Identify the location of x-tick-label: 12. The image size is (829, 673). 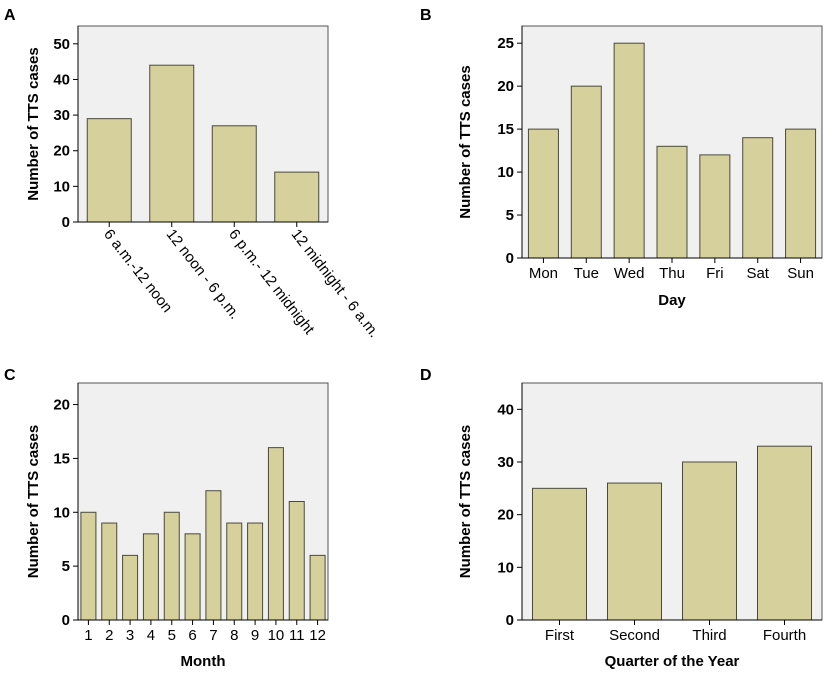
(317, 635).